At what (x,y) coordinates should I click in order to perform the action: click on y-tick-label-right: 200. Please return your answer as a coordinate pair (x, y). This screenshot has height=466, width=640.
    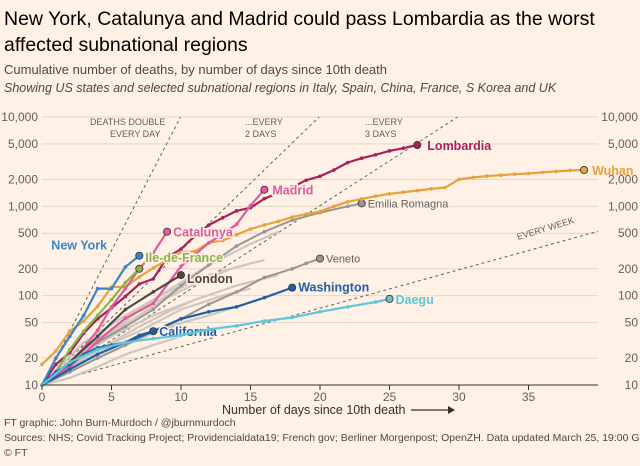
    Looking at the image, I should click on (628, 269).